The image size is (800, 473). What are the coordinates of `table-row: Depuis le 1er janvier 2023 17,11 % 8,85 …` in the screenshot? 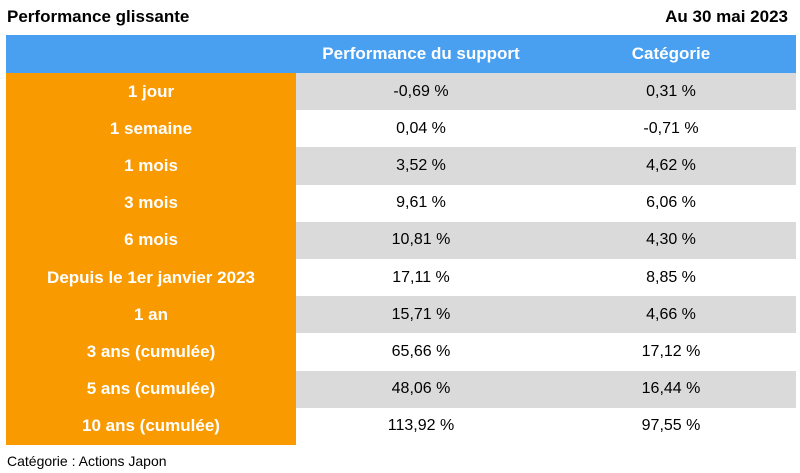 It's located at (401, 277).